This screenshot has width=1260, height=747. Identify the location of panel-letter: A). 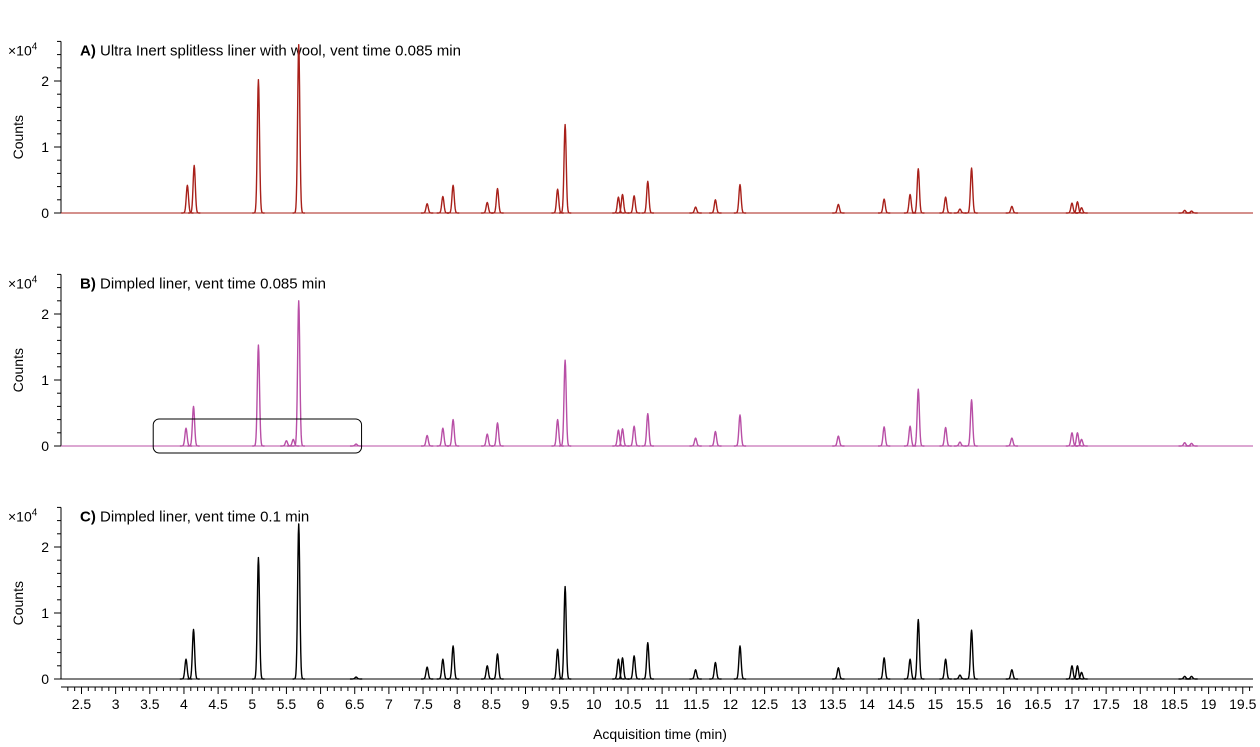
(90, 50).